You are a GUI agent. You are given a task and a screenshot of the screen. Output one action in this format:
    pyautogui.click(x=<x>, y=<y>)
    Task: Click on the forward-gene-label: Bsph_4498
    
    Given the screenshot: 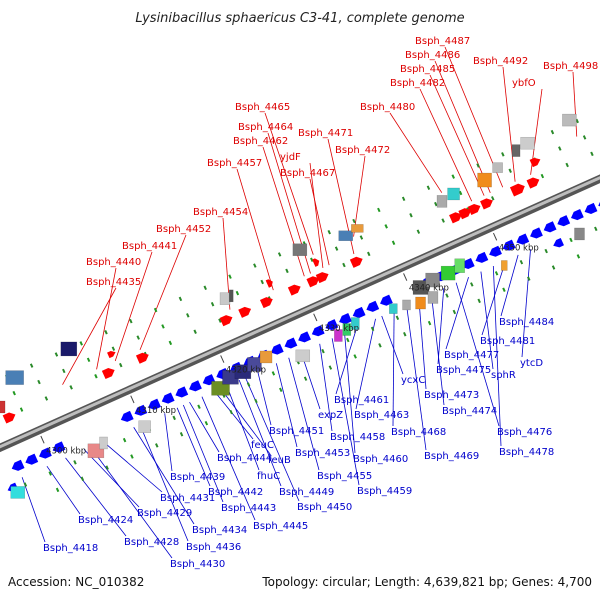 What is the action you would take?
    pyautogui.click(x=570, y=66)
    